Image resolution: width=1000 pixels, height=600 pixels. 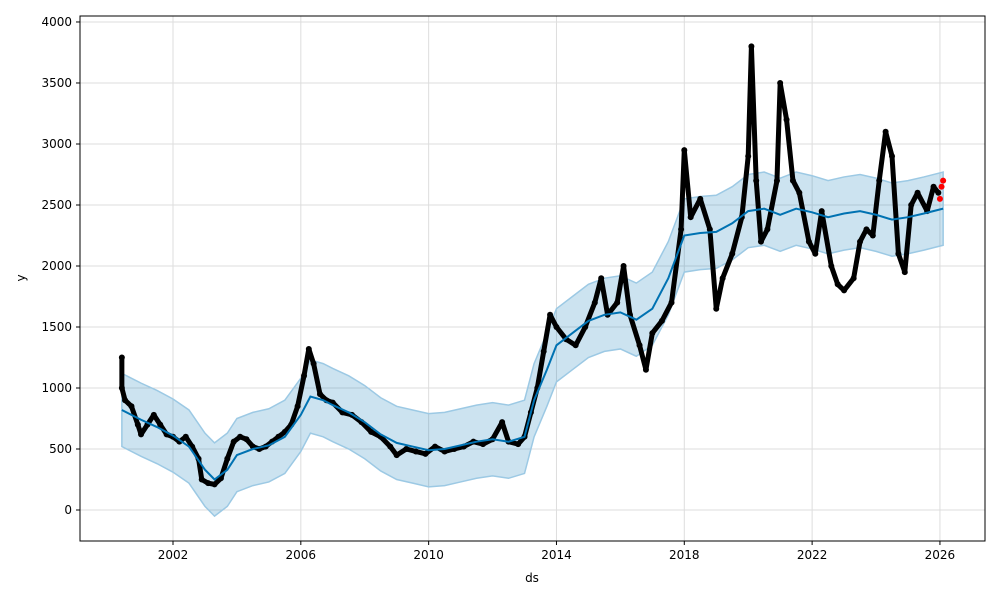 I want to click on recent-points, so click(x=941, y=189).